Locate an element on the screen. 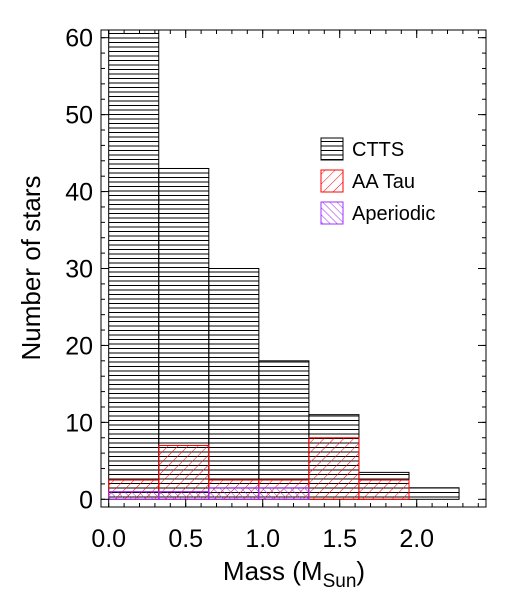  y-axis-title: Number of stars is located at coordinates (31, 268).